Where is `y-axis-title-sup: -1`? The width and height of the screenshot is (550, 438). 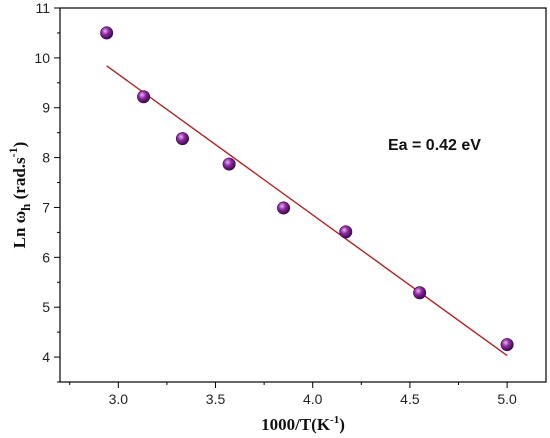
y-axis-title-sup: -1 is located at coordinates (13, 152).